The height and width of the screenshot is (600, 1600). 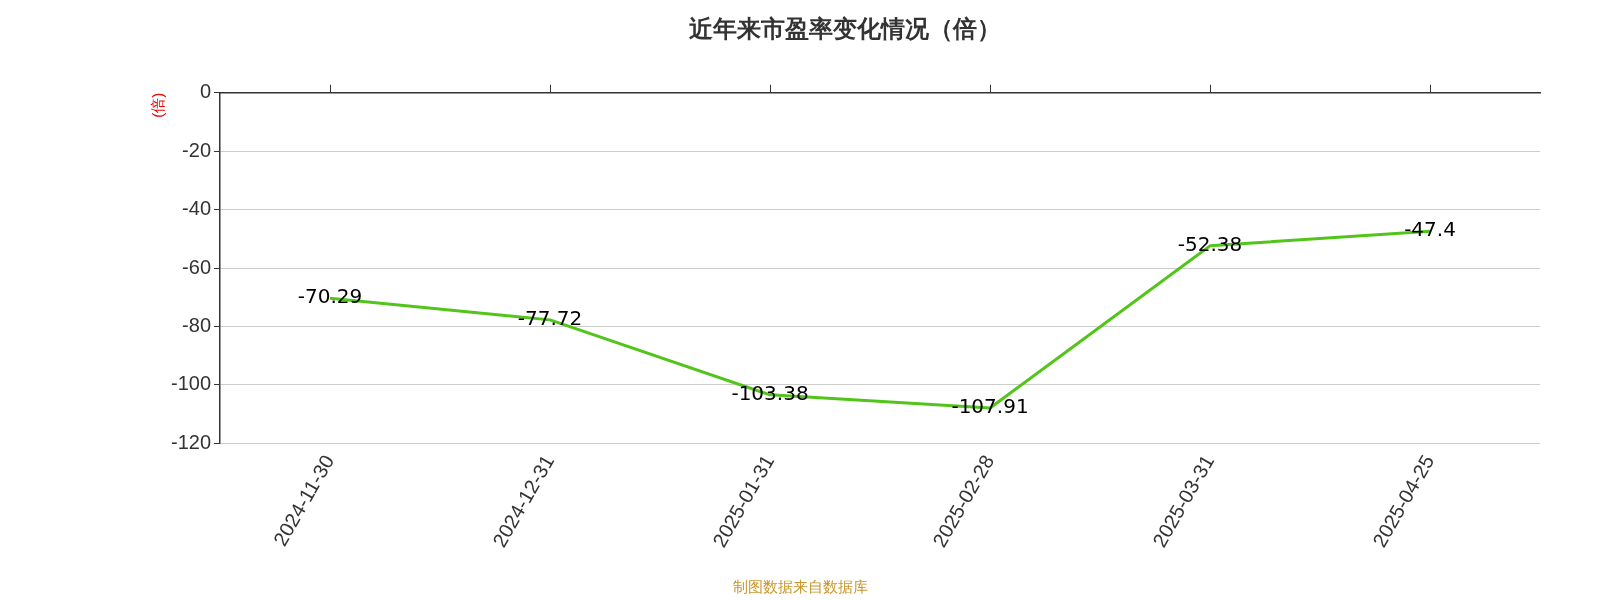 What do you see at coordinates (1430, 229) in the screenshot?
I see `data-label: -47.4` at bounding box center [1430, 229].